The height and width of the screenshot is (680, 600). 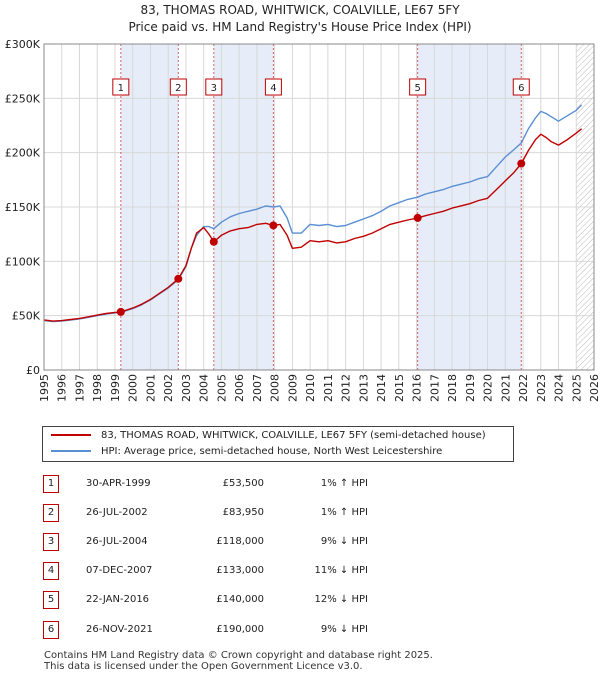 I want to click on transaction-marker-label-6: 6, so click(x=521, y=88).